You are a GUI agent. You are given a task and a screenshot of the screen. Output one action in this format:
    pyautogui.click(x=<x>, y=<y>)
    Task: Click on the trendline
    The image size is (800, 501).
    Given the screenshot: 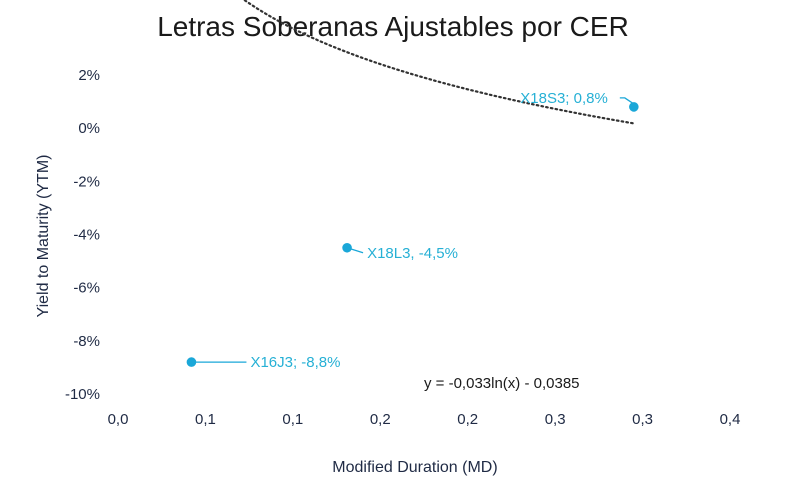 What is the action you would take?
    pyautogui.click(x=438, y=62)
    